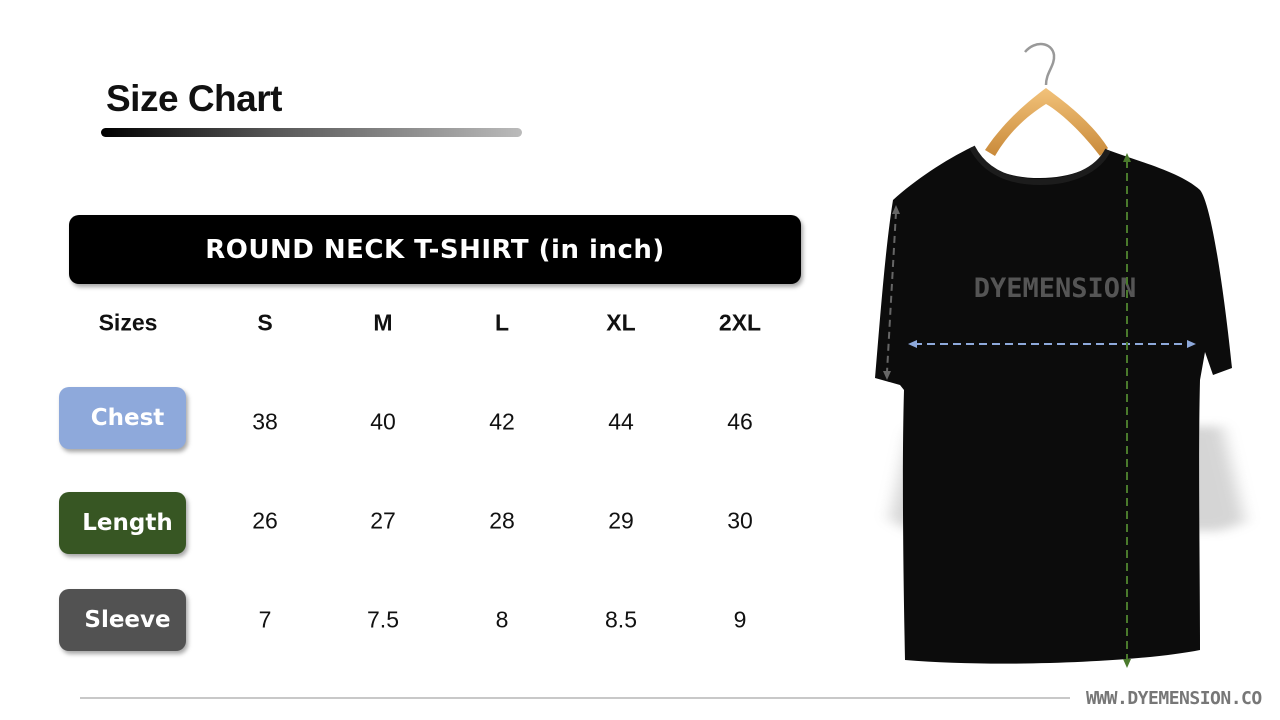 Image resolution: width=1280 pixels, height=720 pixels. Describe the element at coordinates (621, 322) in the screenshot. I see `size-header-xl: XL` at that location.